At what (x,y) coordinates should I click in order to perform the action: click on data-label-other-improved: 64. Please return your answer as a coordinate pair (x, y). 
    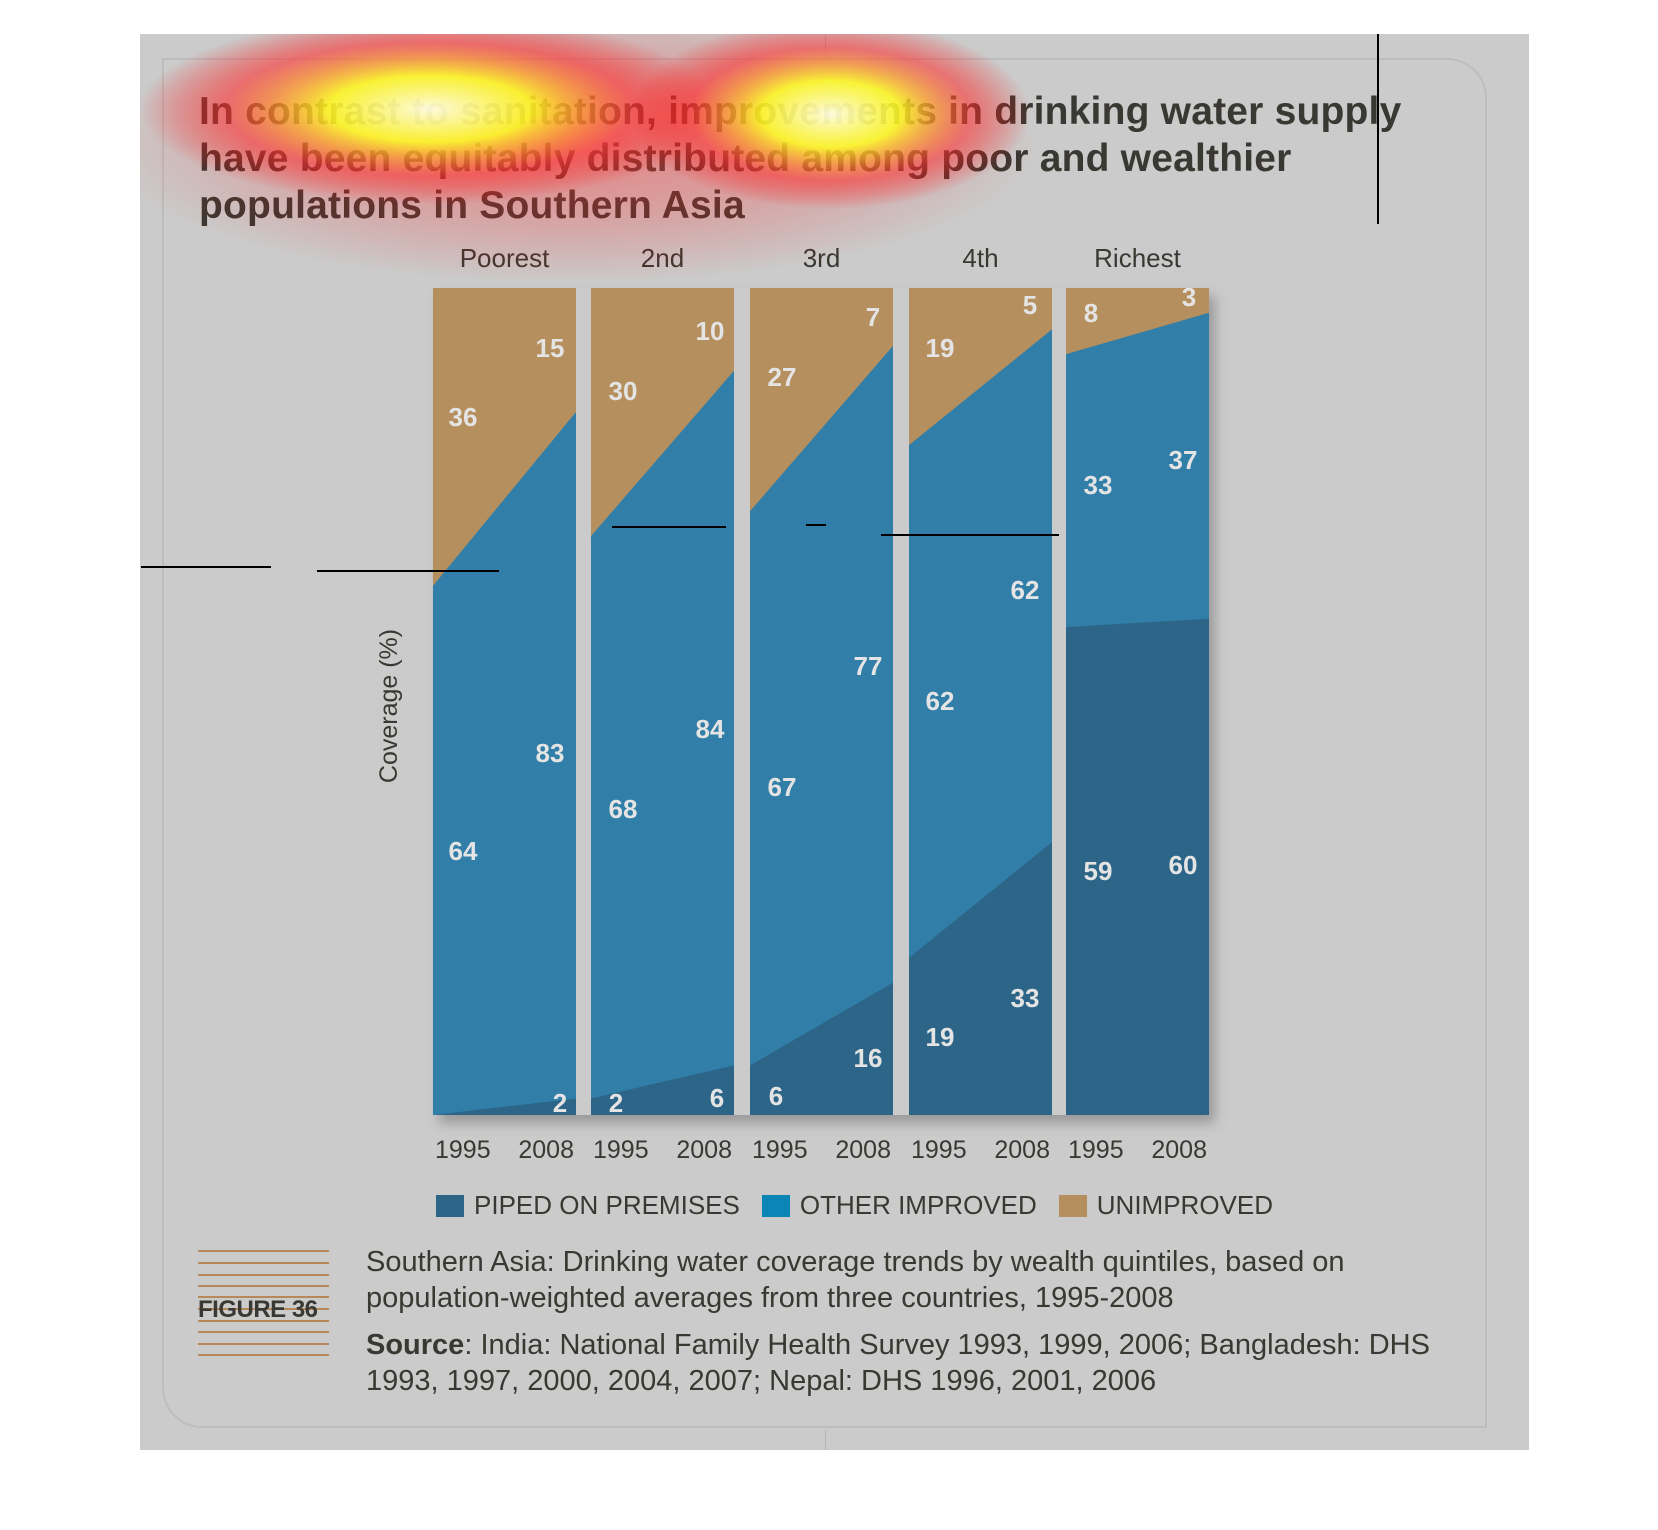
    Looking at the image, I should click on (463, 851).